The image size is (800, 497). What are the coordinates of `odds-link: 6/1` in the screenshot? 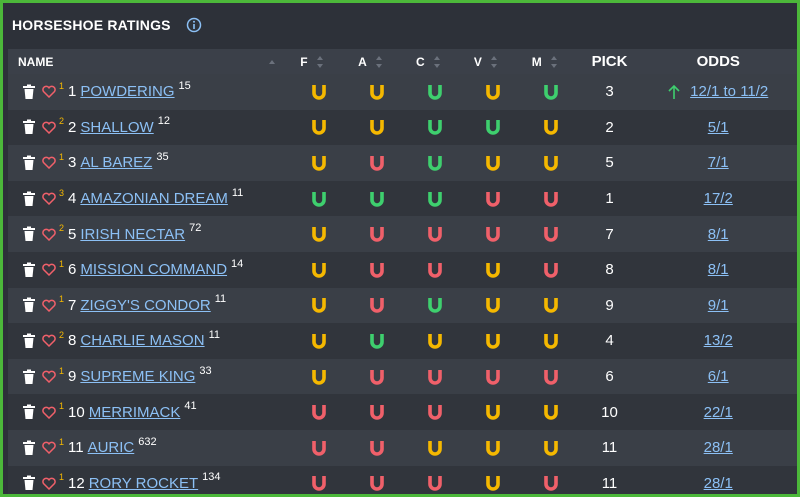 It's located at (718, 377).